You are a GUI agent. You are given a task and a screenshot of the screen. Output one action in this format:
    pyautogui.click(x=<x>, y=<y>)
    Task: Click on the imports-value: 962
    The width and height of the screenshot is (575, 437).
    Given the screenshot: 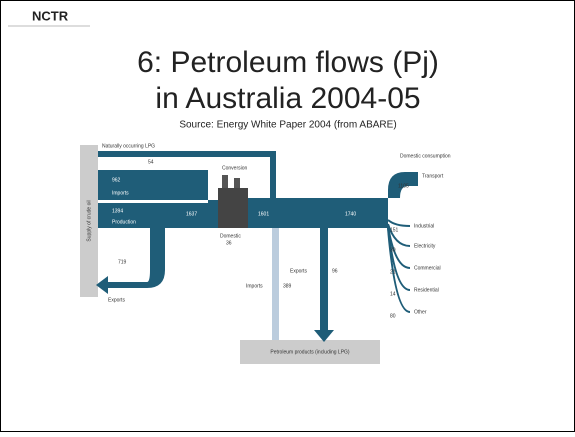 What is the action you would take?
    pyautogui.click(x=116, y=180)
    